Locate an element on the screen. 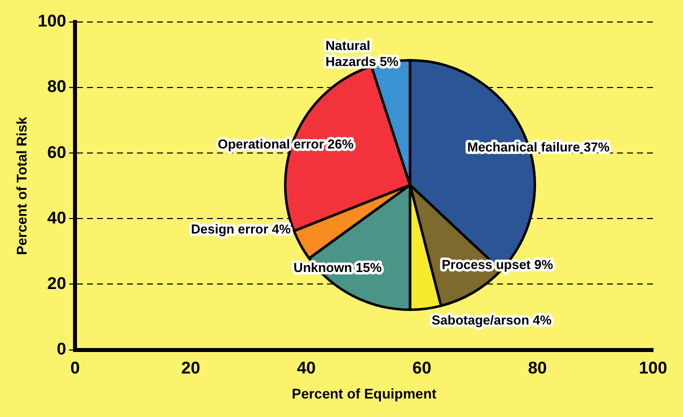 The width and height of the screenshot is (683, 417). x-tick-label: 0 is located at coordinates (75, 368).